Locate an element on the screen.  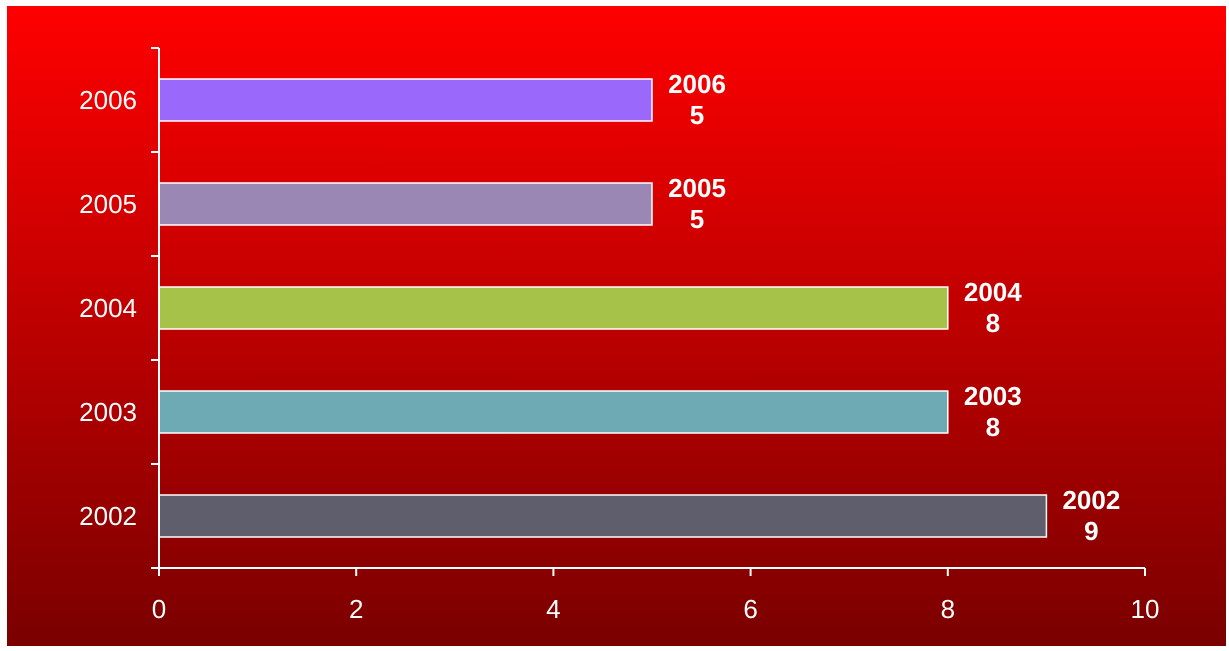
data-label-category: 2005 is located at coordinates (697, 188).